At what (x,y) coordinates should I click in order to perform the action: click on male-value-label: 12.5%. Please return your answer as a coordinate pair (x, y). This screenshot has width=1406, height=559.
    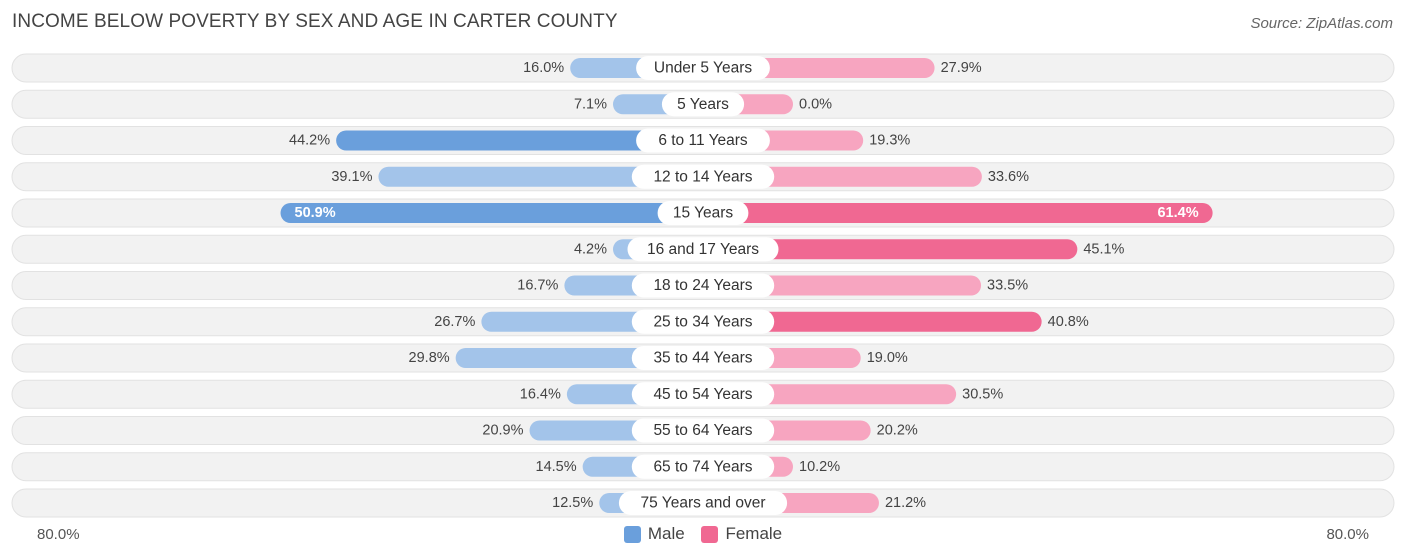
    Looking at the image, I should click on (572, 503).